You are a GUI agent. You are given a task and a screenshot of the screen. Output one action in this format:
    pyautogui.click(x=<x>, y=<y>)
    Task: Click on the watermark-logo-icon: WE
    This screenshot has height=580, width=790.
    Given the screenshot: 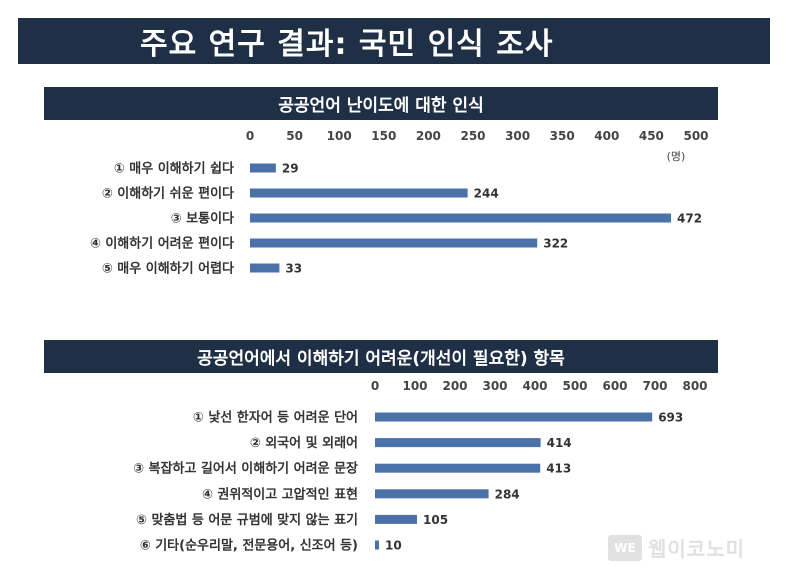 What is the action you would take?
    pyautogui.click(x=625, y=547)
    